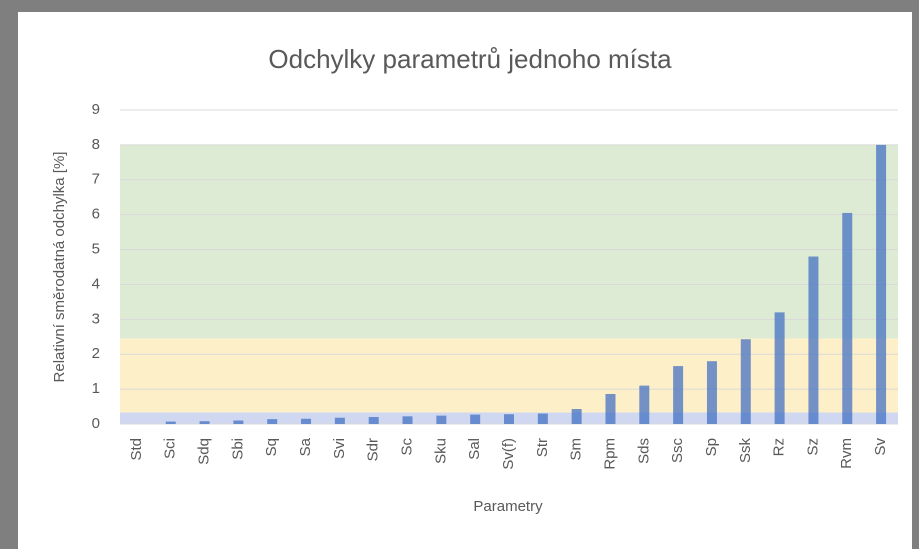 The image size is (919, 549). I want to click on x-tick-label: Sdr, so click(373, 449).